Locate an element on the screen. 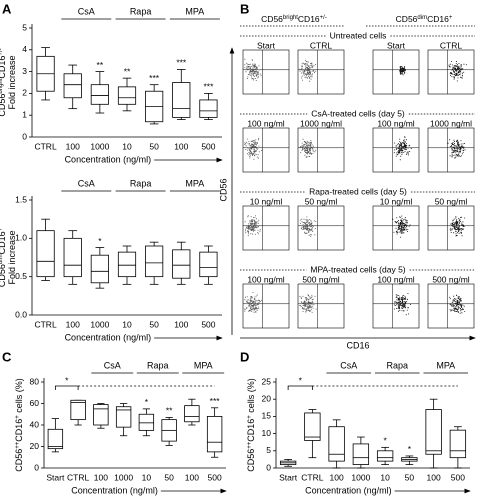 This screenshot has height=504, width=480. significance: ** is located at coordinates (169, 411).